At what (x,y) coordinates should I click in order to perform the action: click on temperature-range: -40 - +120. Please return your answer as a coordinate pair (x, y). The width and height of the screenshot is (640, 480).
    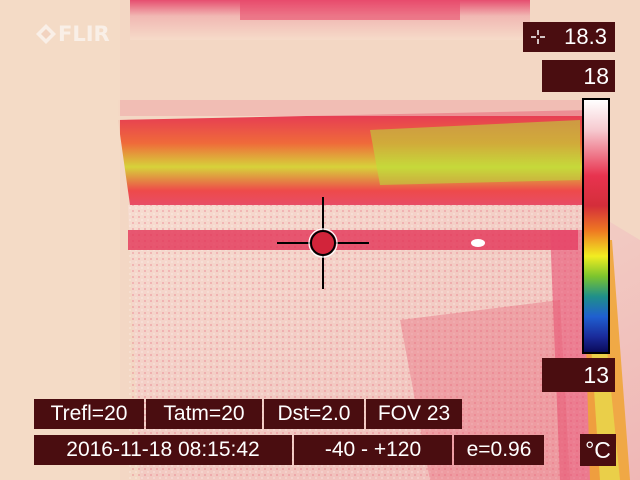
    Looking at the image, I should click on (373, 450).